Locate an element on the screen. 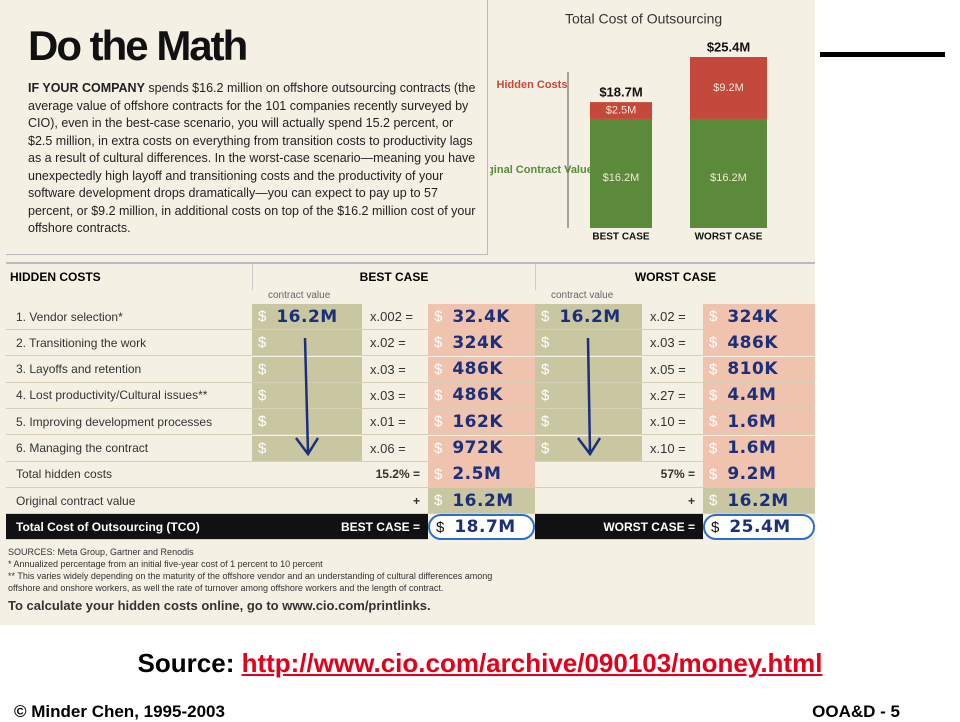  header-cell: WORST CASE is located at coordinates (675, 277).